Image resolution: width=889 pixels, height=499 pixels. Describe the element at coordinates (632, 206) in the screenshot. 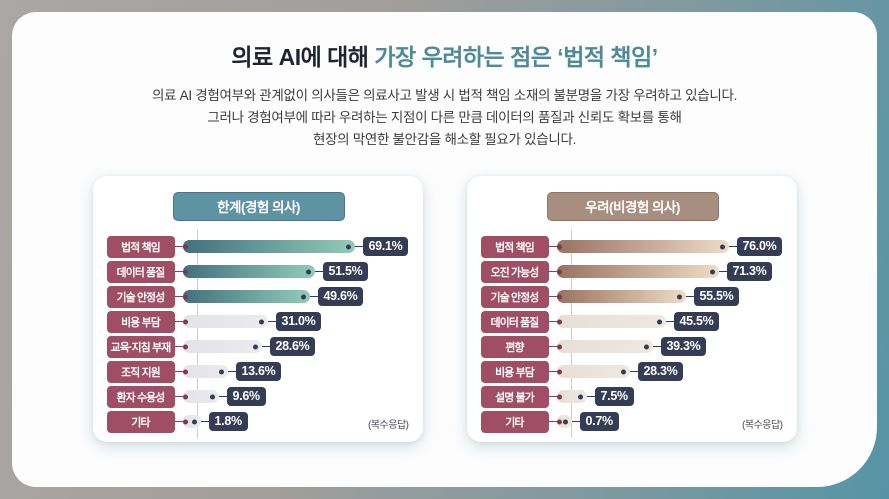

I see `chart-header-badge: 우려(비경험 의사)` at that location.